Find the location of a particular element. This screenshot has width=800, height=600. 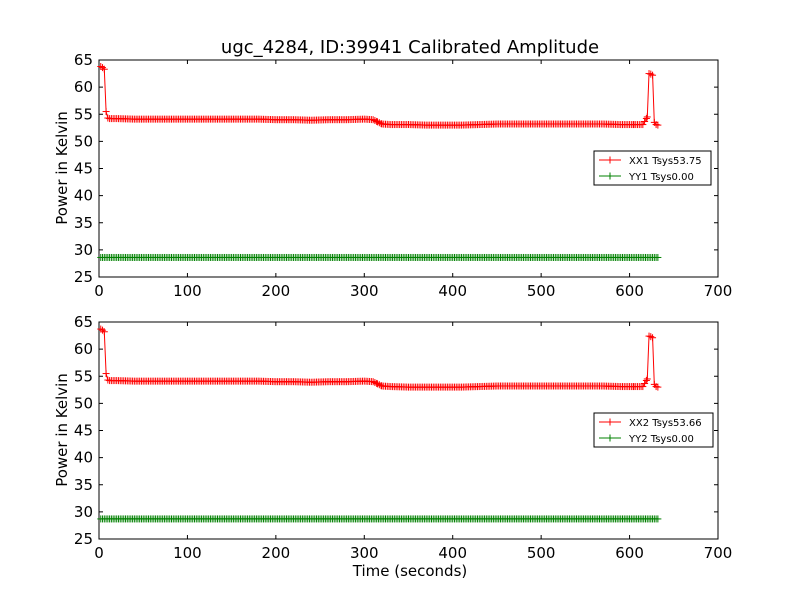

legend-item-2: YY2 Tsys0.00 is located at coordinates (646, 439).